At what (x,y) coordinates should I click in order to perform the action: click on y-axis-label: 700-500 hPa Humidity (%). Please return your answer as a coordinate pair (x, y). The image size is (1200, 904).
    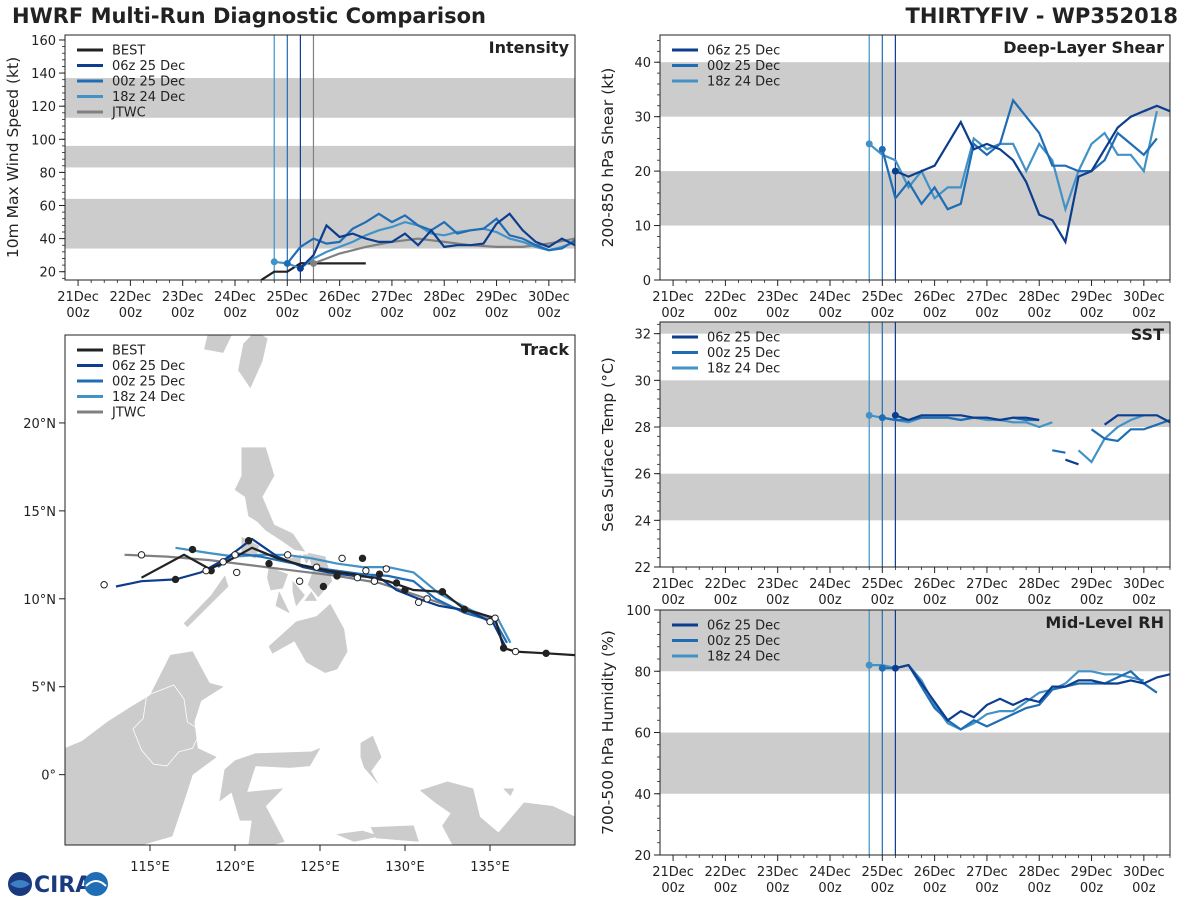
    Looking at the image, I should click on (608, 732).